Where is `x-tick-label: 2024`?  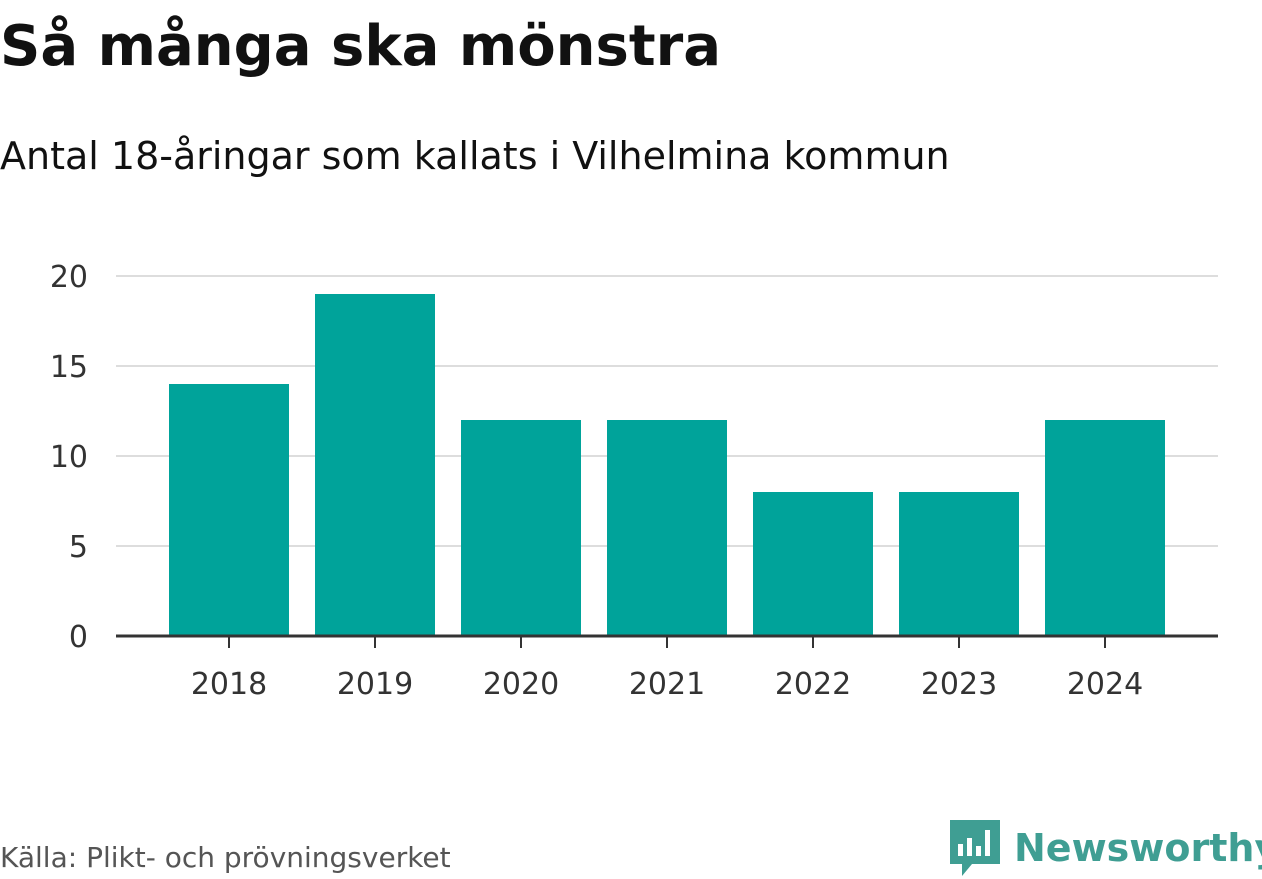 x-tick-label: 2024 is located at coordinates (1105, 684).